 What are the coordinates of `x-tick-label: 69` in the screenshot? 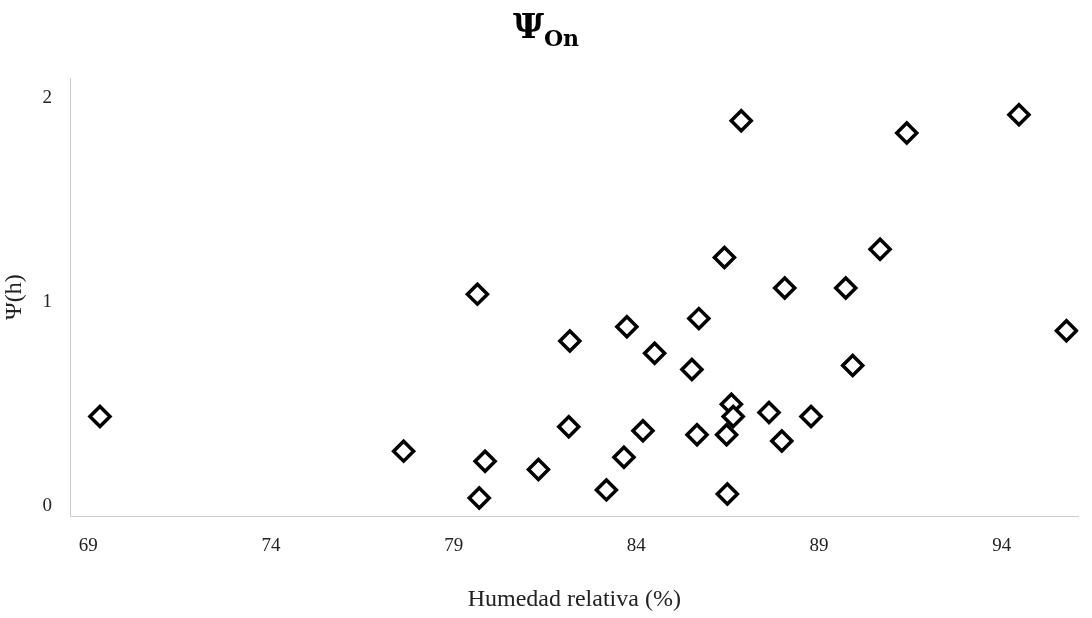 It's located at (88, 544).